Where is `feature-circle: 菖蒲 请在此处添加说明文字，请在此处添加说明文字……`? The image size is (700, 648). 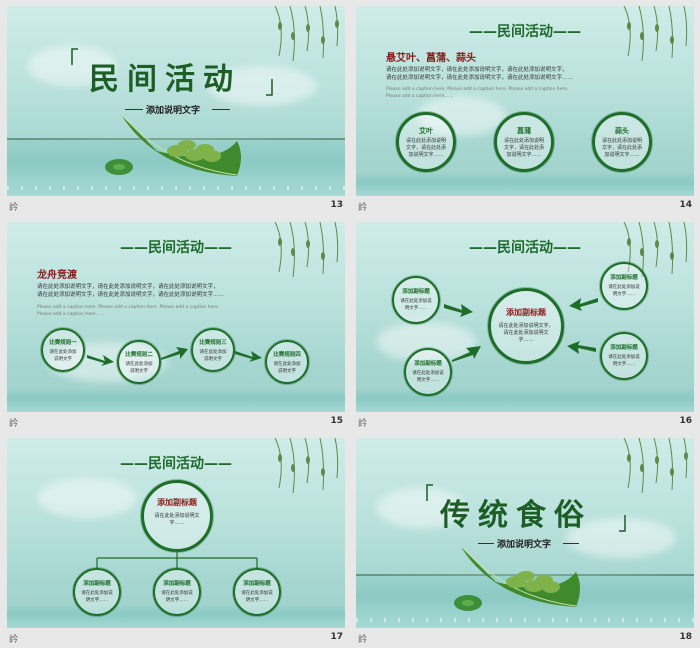 feature-circle: 菖蒲 请在此处添加说明文字，请在此处添加说明文字…… is located at coordinates (524, 142).